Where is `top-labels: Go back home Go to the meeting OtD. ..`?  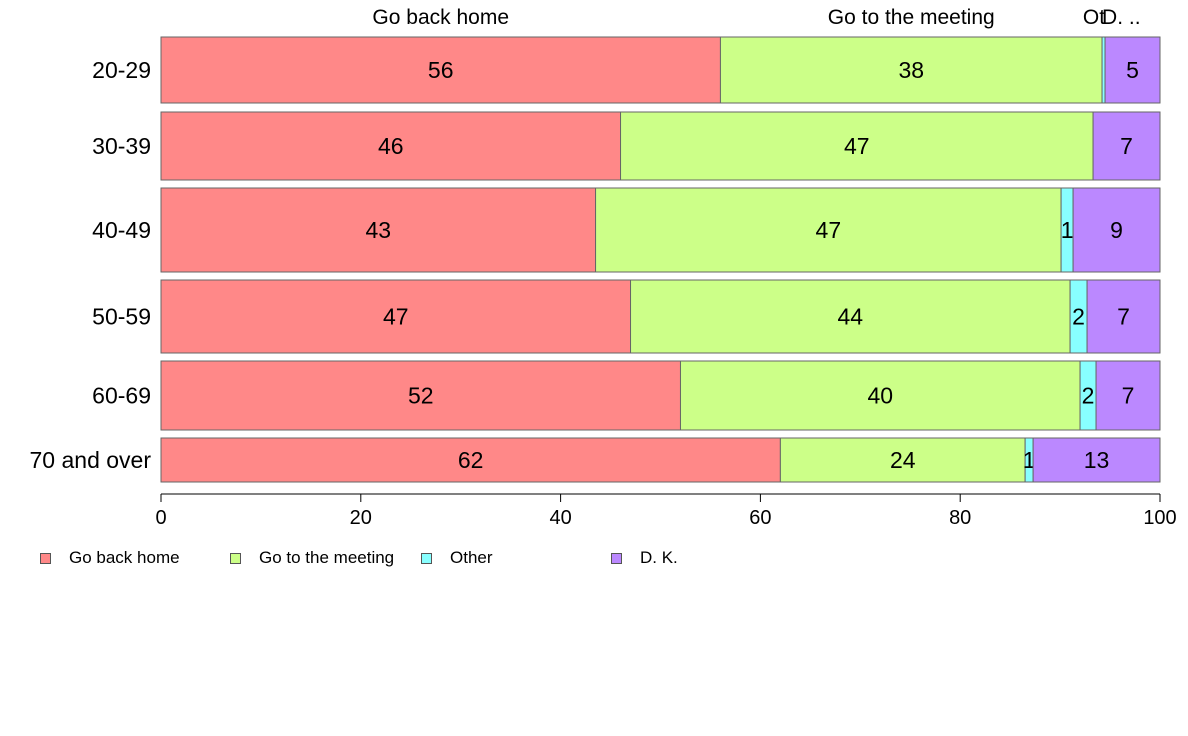
top-labels: Go back home Go to the meeting OtD. .. is located at coordinates (756, 17).